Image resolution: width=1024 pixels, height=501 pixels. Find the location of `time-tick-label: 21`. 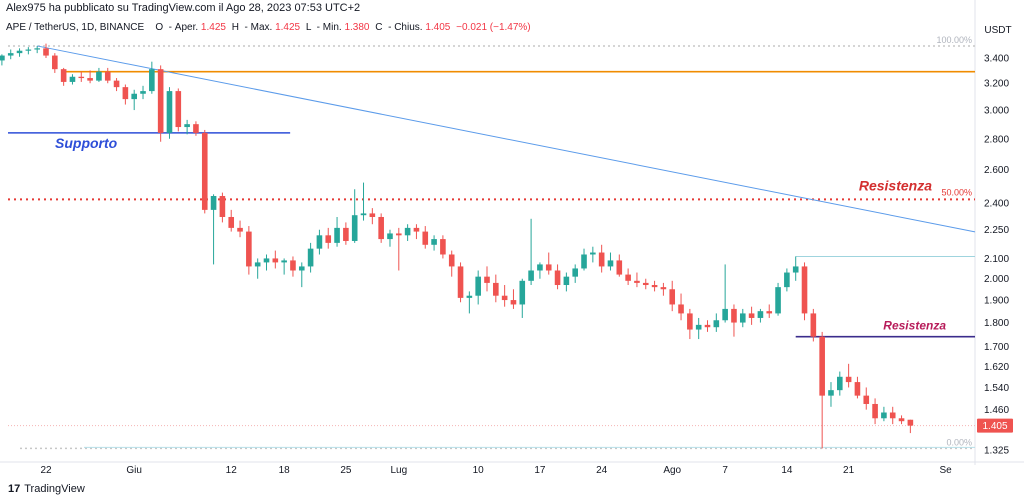

time-tick-label: 21 is located at coordinates (849, 470).